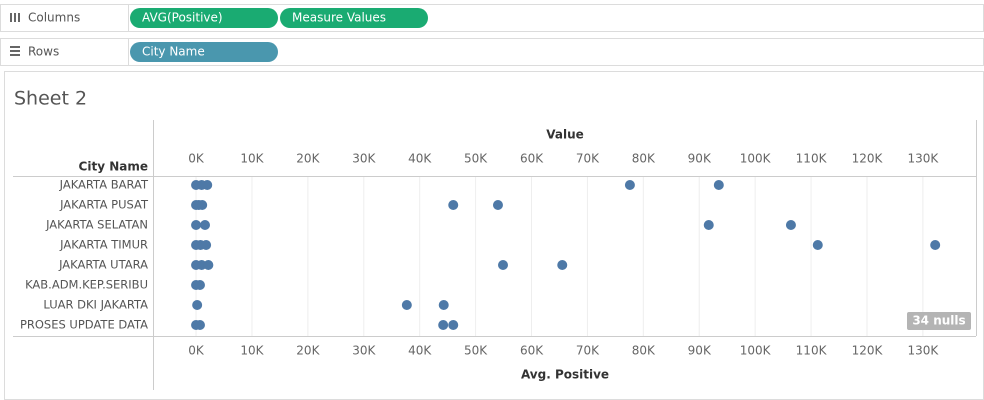 The width and height of the screenshot is (984, 400). Describe the element at coordinates (339, 18) in the screenshot. I see `pill-label: Measure Values` at that location.